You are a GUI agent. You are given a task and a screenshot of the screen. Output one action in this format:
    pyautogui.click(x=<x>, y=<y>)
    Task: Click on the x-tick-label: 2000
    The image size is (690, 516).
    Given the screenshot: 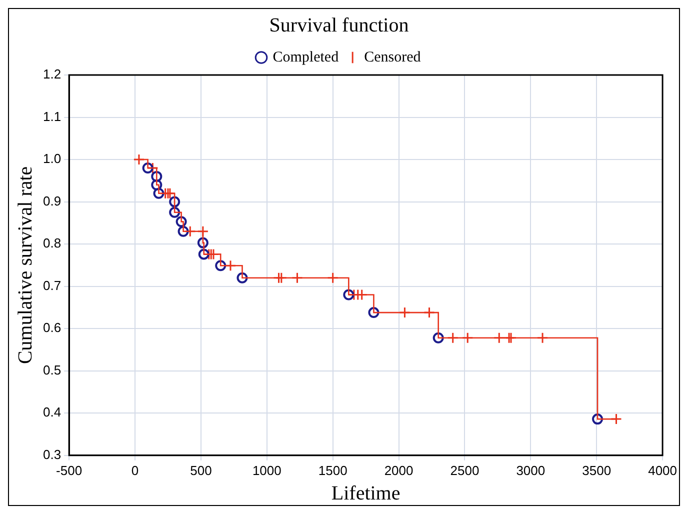 What is the action you would take?
    pyautogui.click(x=399, y=470)
    